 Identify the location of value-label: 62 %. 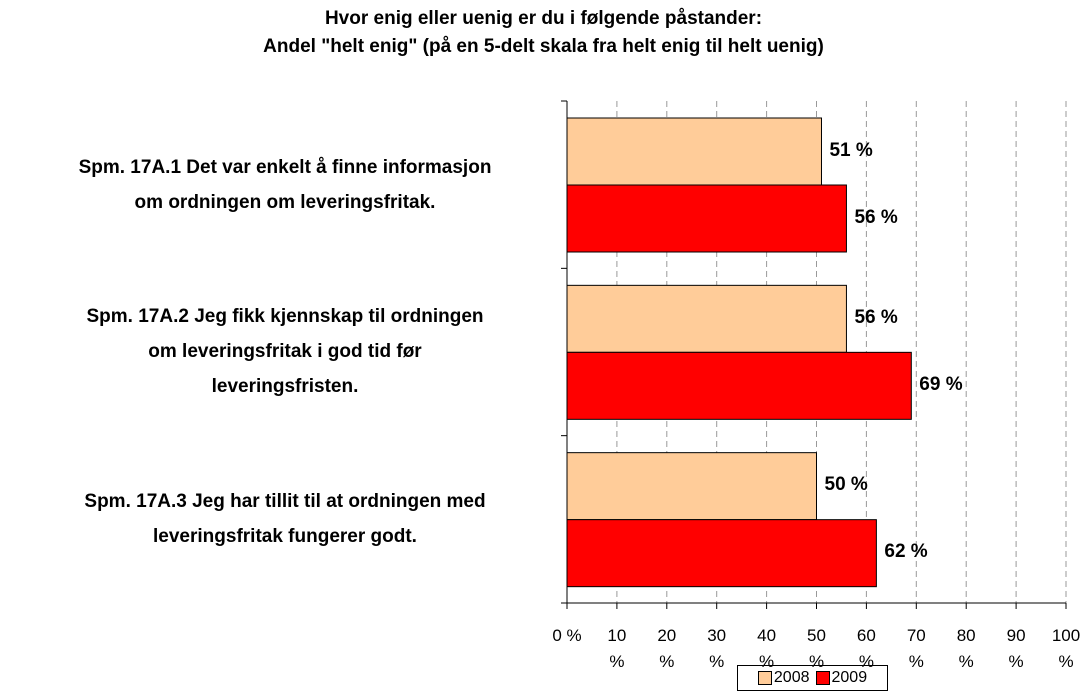
(906, 552).